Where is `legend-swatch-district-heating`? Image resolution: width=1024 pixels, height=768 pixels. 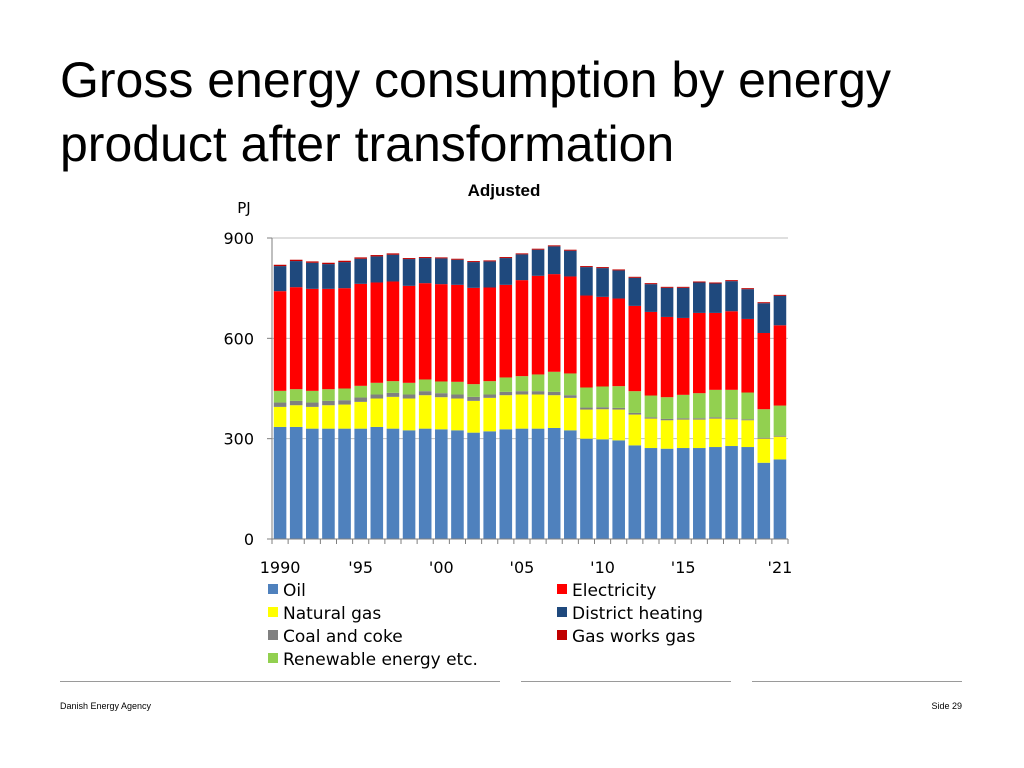
legend-swatch-district-heating is located at coordinates (562, 612).